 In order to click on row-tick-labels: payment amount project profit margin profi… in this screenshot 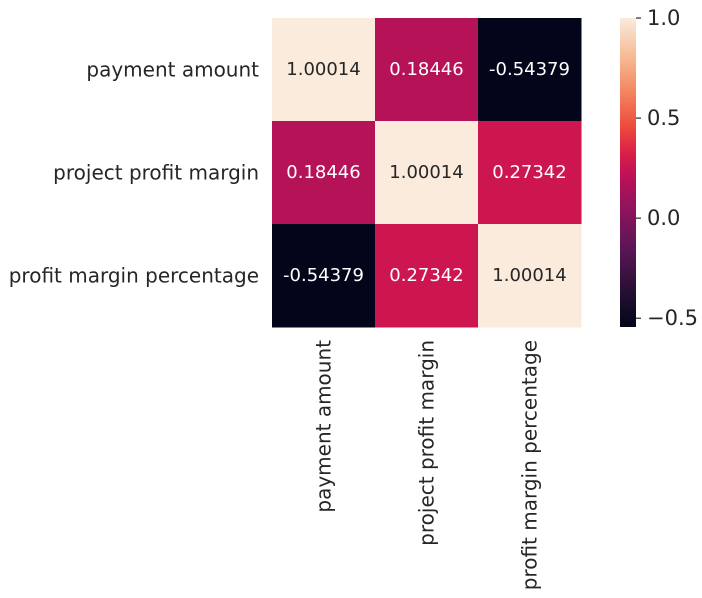, I will do `click(134, 173)`.